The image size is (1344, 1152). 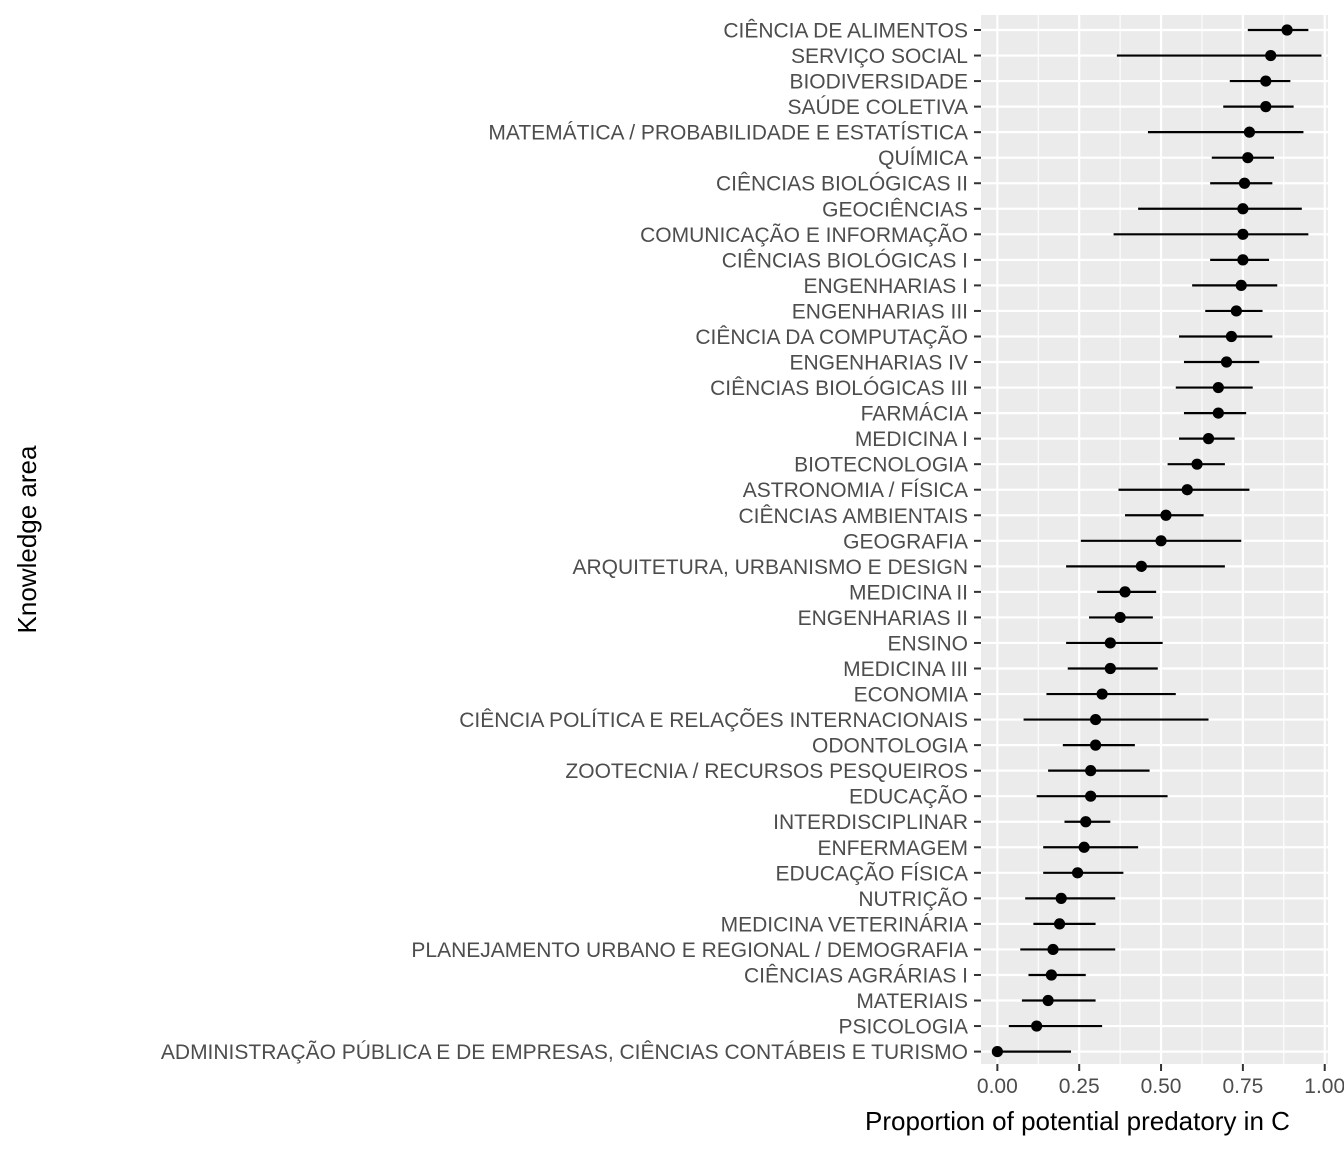 I want to click on category-label: SAÚDE COLETIVA, so click(x=878, y=107).